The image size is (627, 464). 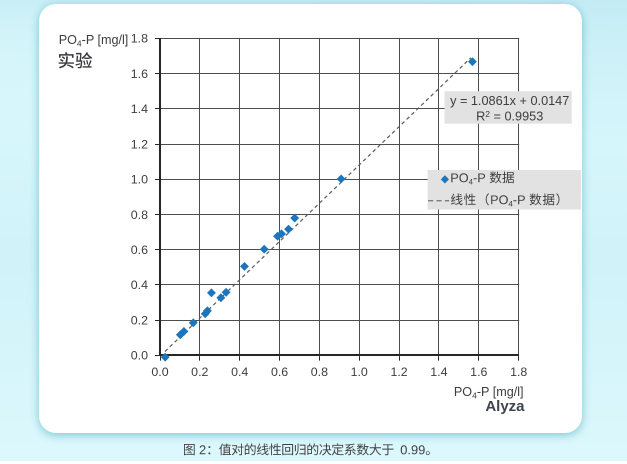 I want to click on svg-text: y = 1.0861x + 0.0147, so click(x=509, y=101).